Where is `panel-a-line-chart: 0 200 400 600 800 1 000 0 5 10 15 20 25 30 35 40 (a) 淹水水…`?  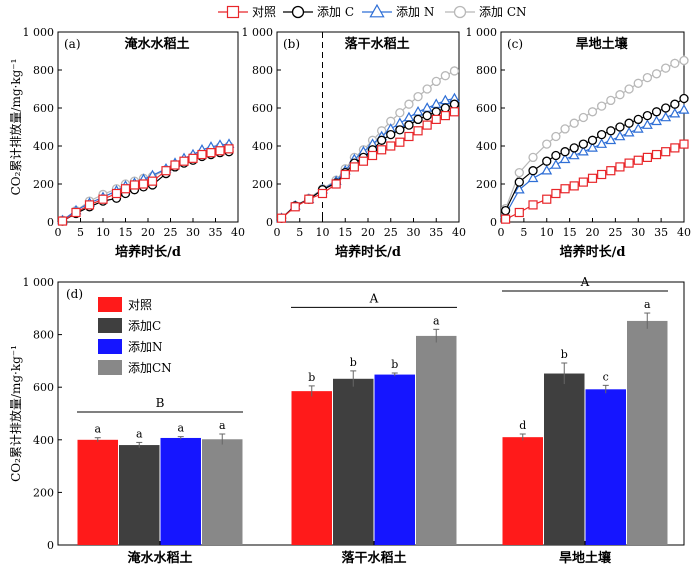
panel-a-line-chart: 0 200 400 600 800 1 000 0 5 10 15 20 25 30 35 40 (a) 淹水水… is located at coordinates (126, 143).